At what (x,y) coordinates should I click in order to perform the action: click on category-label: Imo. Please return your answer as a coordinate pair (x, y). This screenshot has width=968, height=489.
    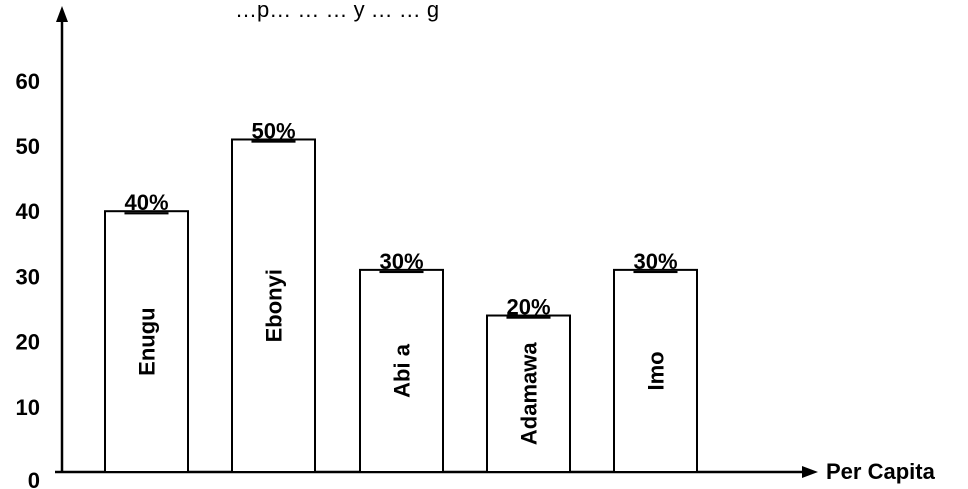
    Looking at the image, I should click on (656, 370).